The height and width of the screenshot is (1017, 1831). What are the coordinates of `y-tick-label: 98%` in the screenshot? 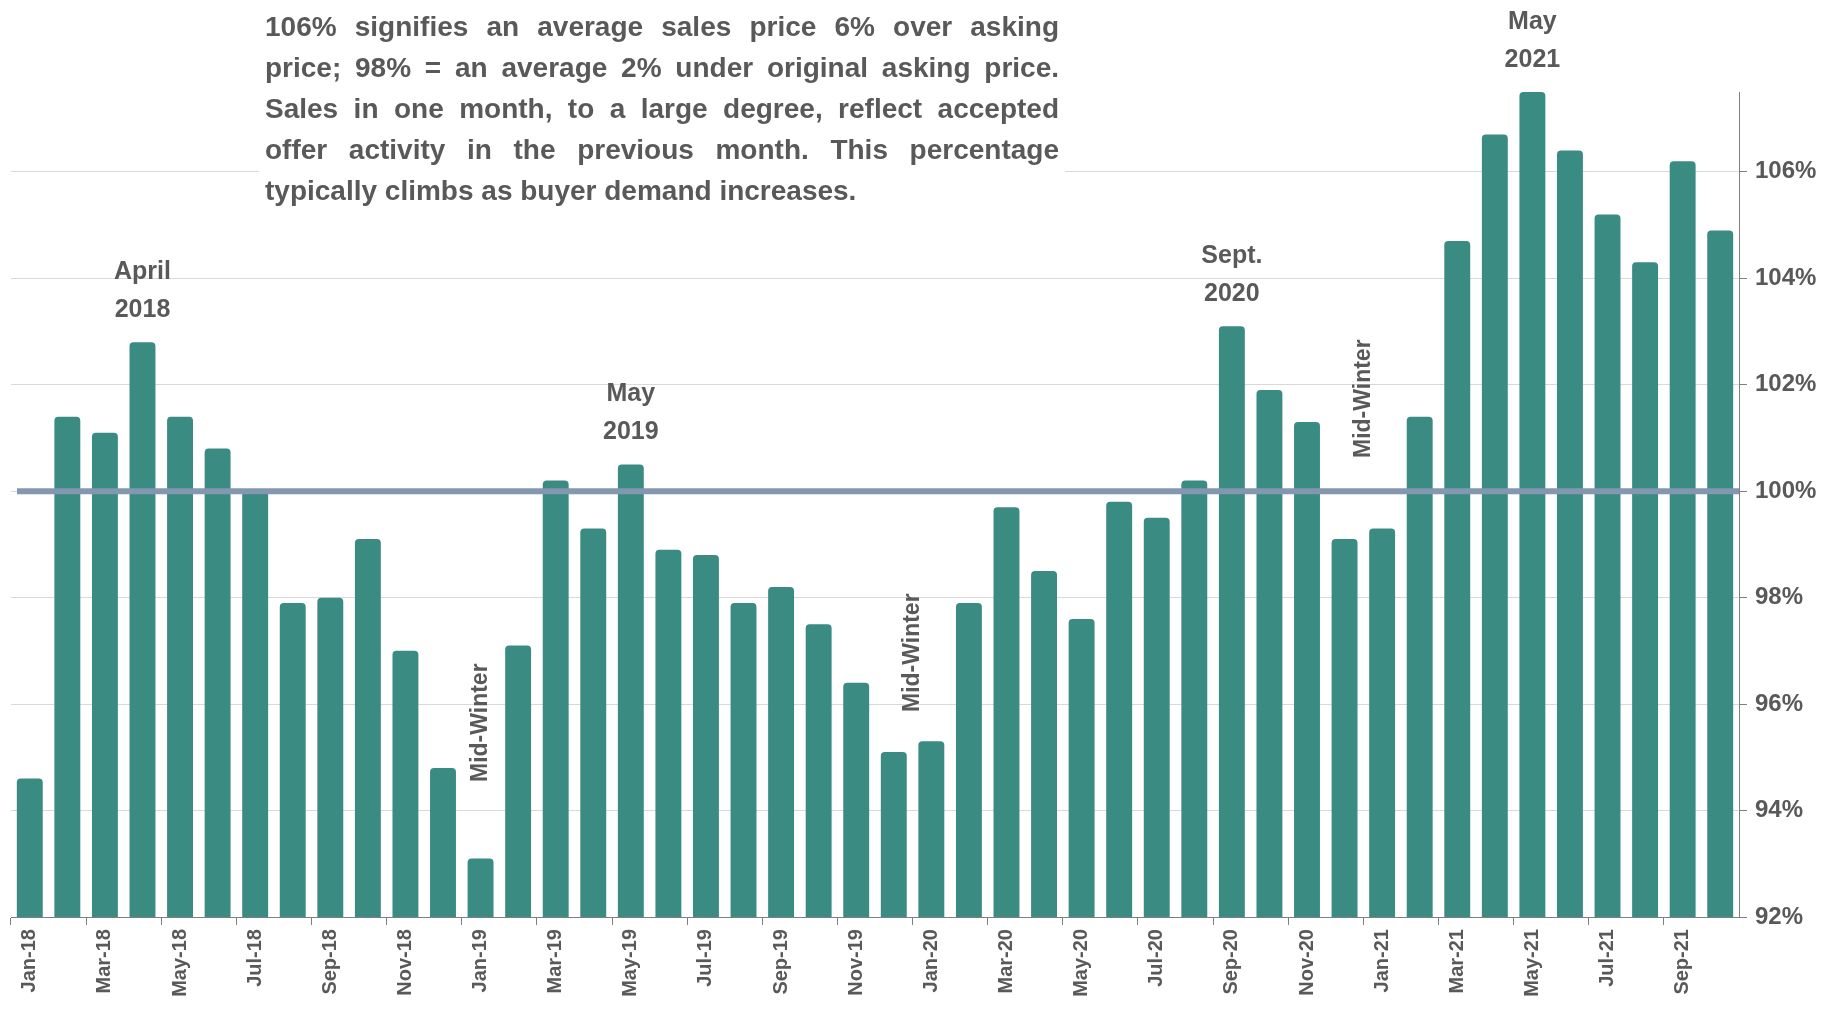 It's located at (1779, 596).